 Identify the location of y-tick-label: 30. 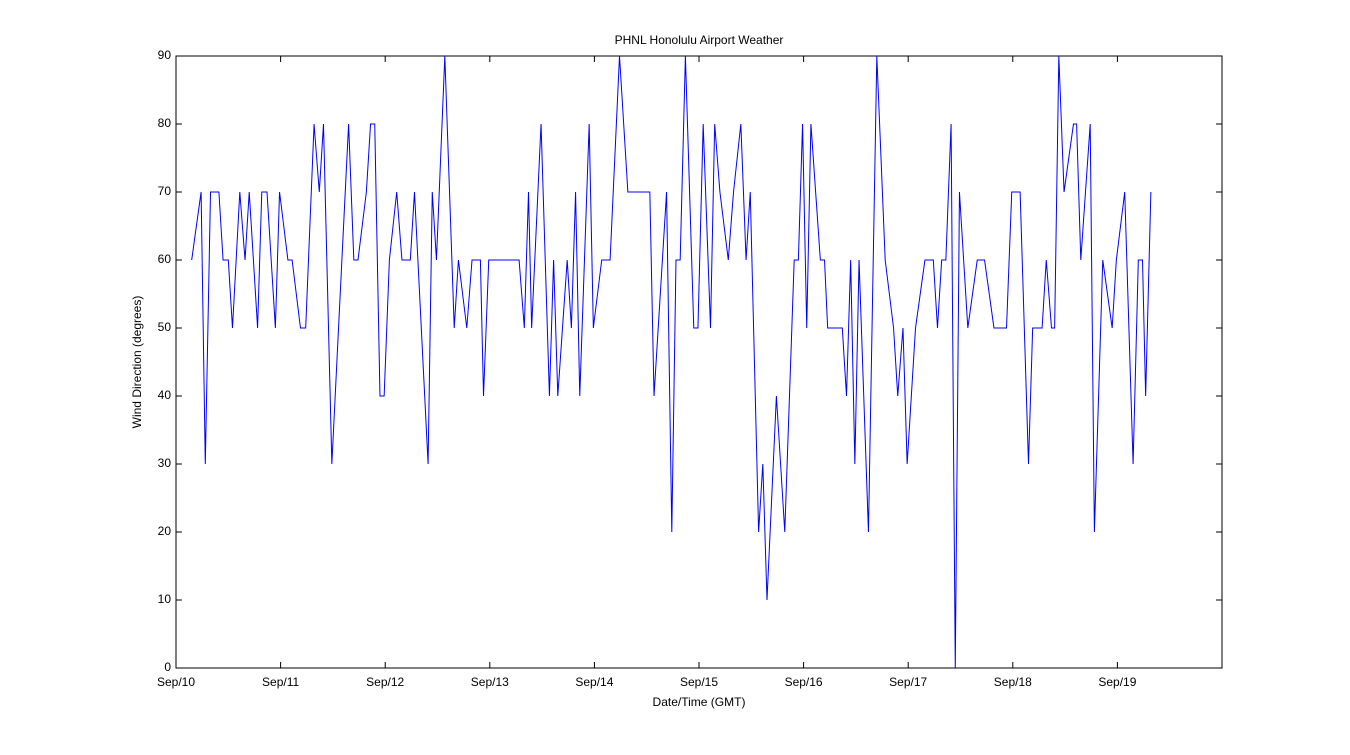
(165, 463).